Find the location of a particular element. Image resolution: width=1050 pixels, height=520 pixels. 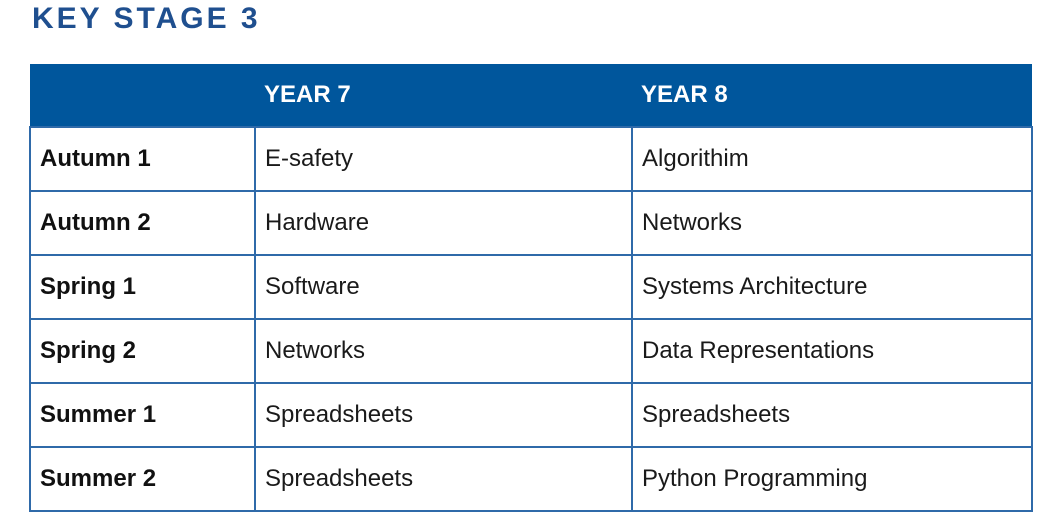

table-row: Summer 1 Spreadsheets Spreadsheets is located at coordinates (531, 415).